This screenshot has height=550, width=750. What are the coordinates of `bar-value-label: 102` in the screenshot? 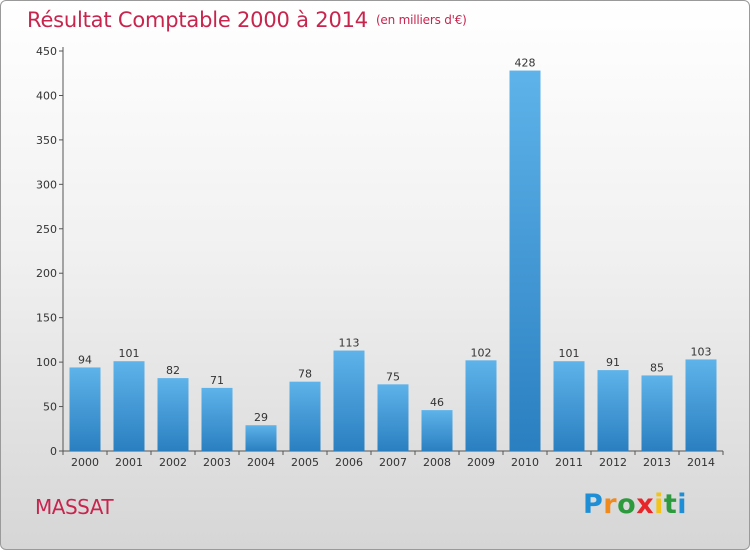 It's located at (481, 352).